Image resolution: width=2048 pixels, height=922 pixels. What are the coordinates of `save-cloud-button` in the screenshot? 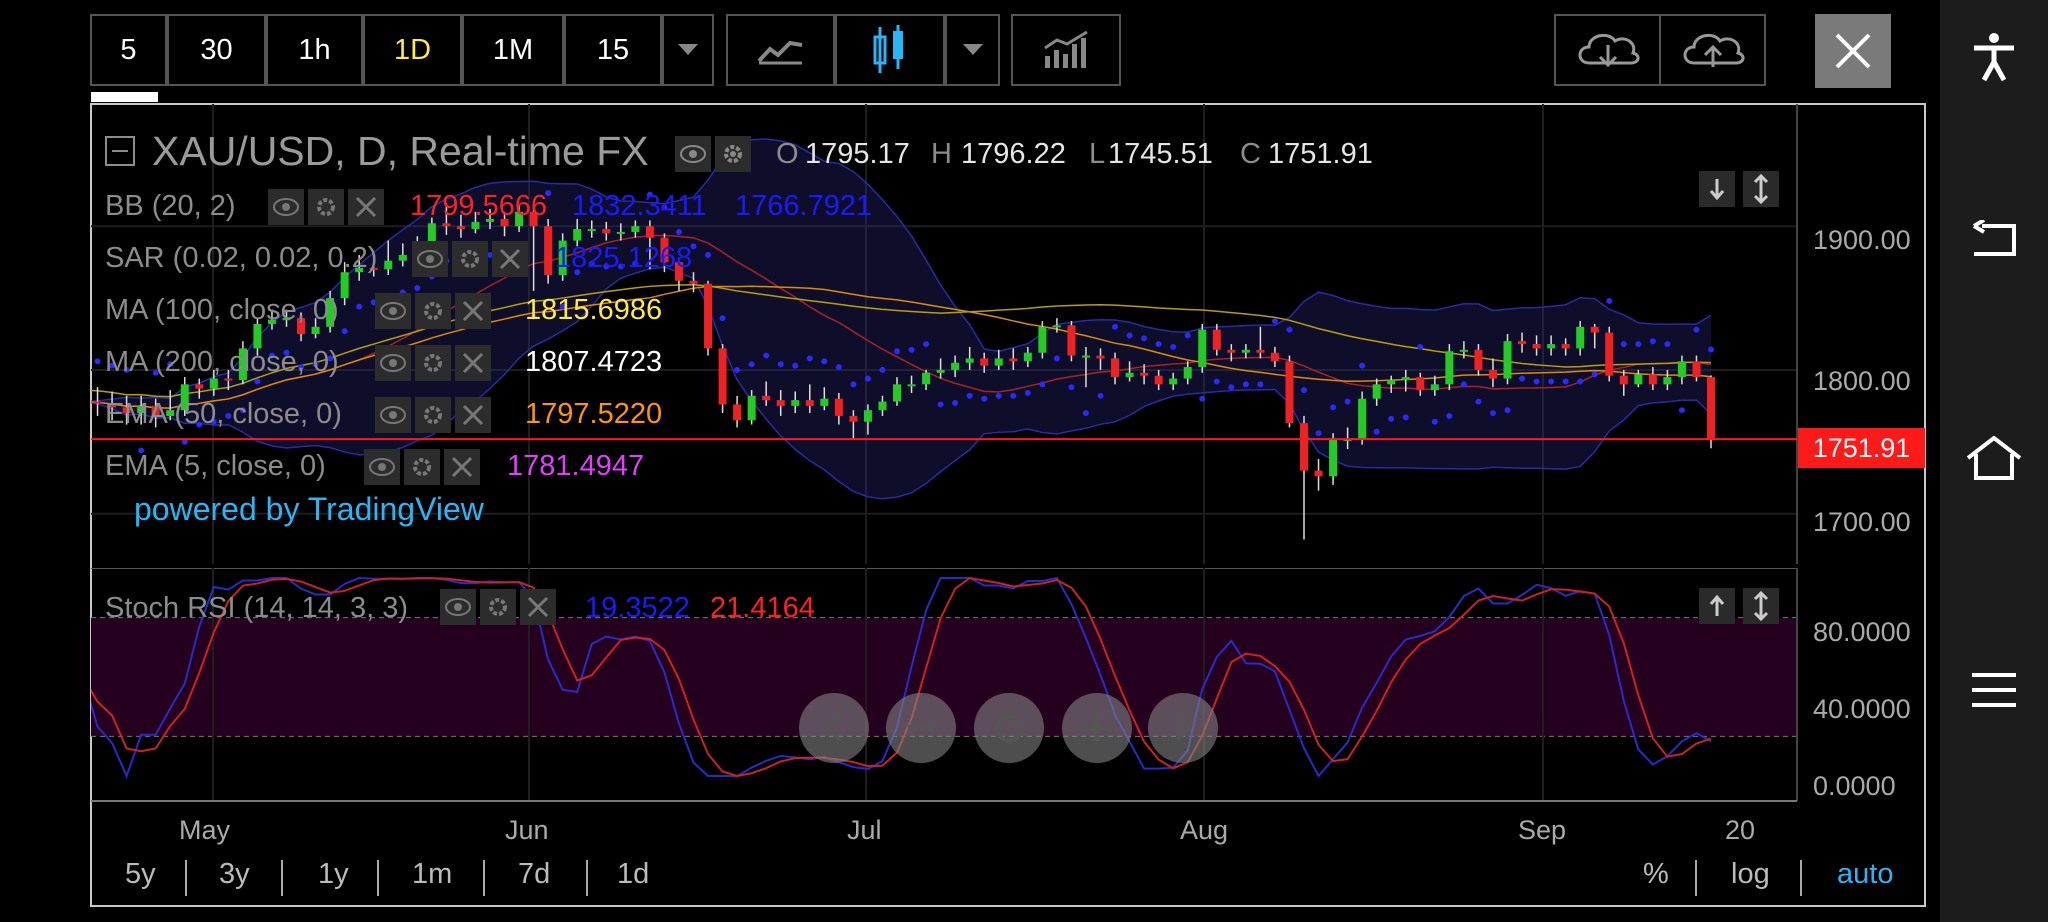 It's located at (1712, 50).